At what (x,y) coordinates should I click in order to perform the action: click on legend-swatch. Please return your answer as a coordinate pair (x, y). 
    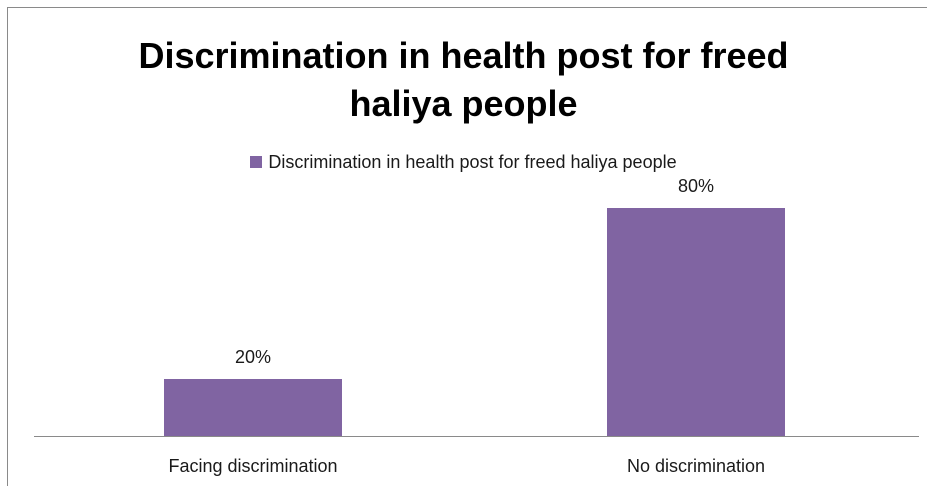
    Looking at the image, I should click on (256, 162).